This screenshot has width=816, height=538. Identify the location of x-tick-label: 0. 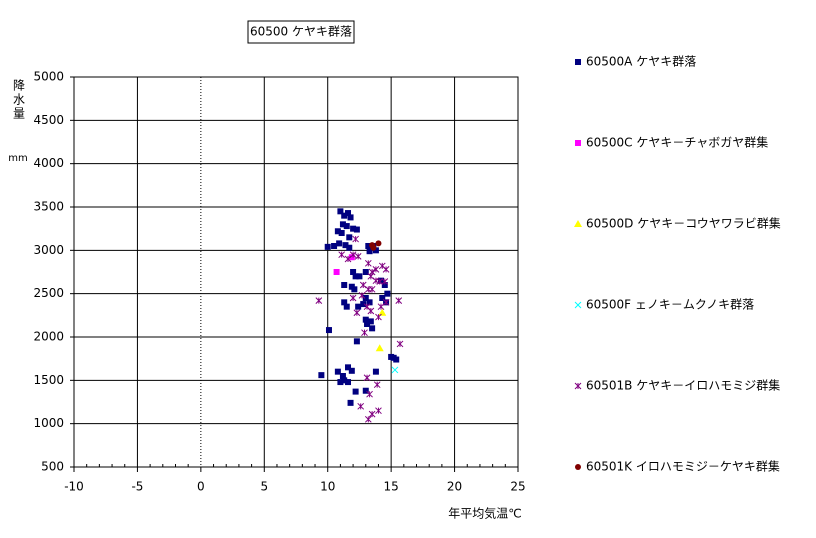
(201, 487).